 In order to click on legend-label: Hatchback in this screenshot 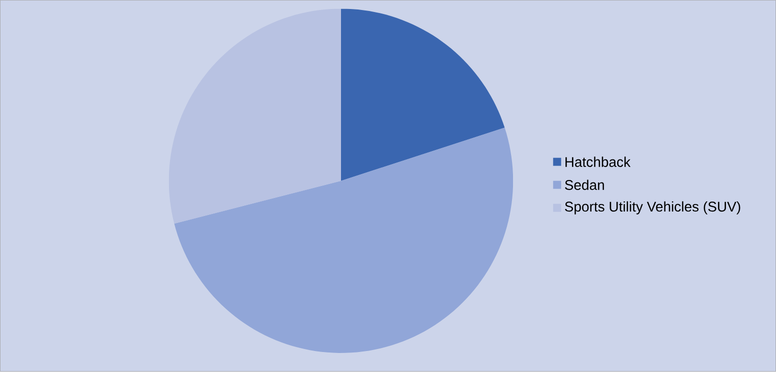, I will do `click(598, 162)`.